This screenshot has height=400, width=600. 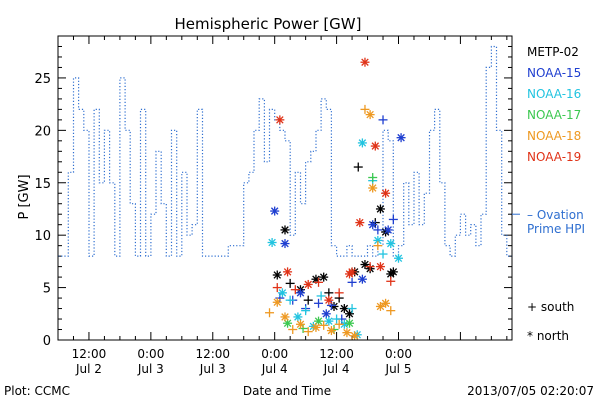 I want to click on legend-entry: NOAA-17, so click(x=554, y=115).